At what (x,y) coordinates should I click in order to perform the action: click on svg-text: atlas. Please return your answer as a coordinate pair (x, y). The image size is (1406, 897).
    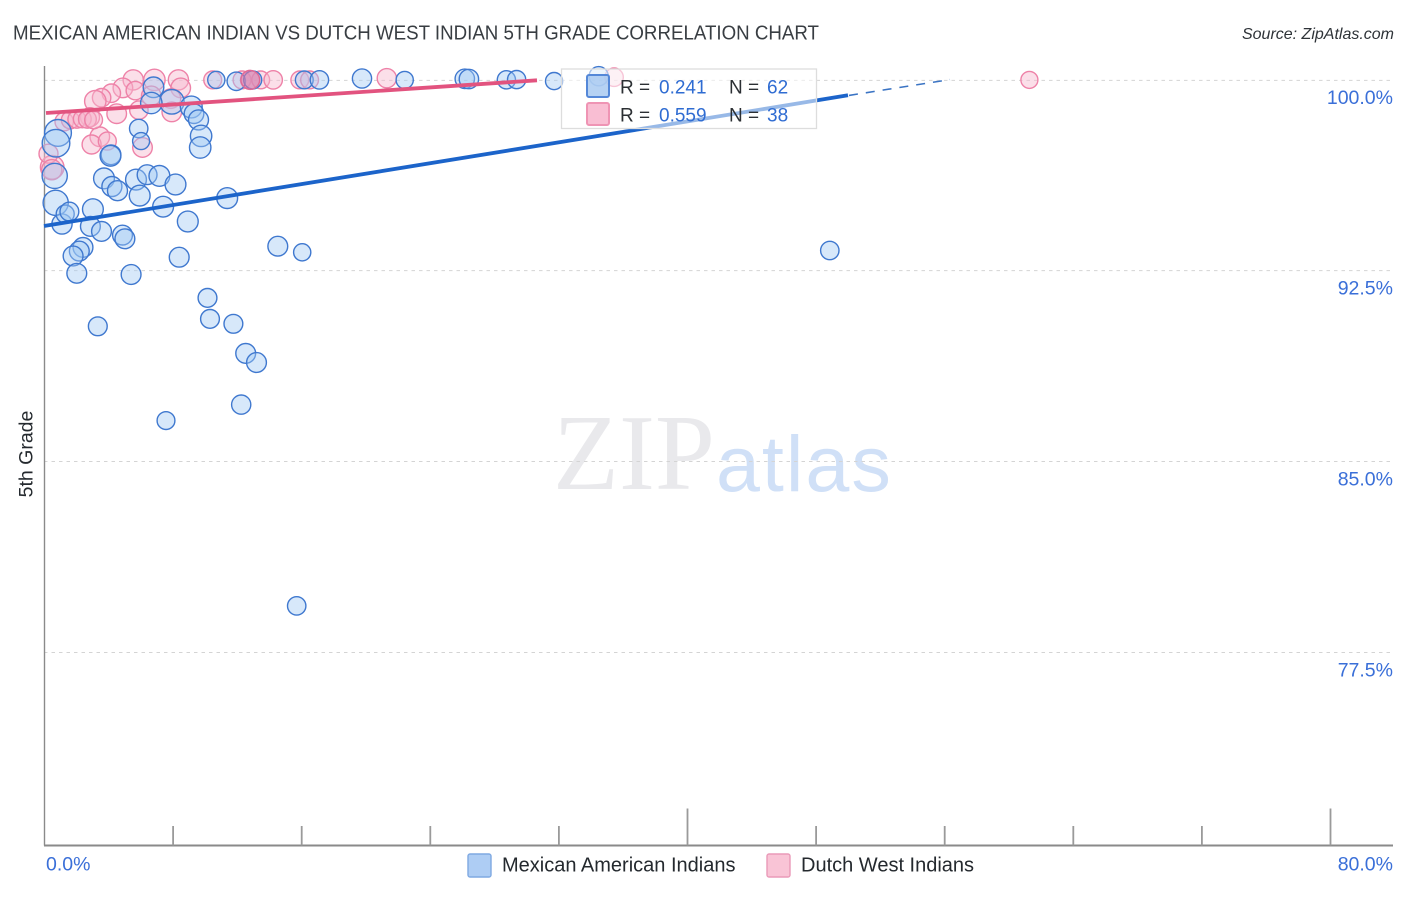
    Looking at the image, I should click on (804, 463).